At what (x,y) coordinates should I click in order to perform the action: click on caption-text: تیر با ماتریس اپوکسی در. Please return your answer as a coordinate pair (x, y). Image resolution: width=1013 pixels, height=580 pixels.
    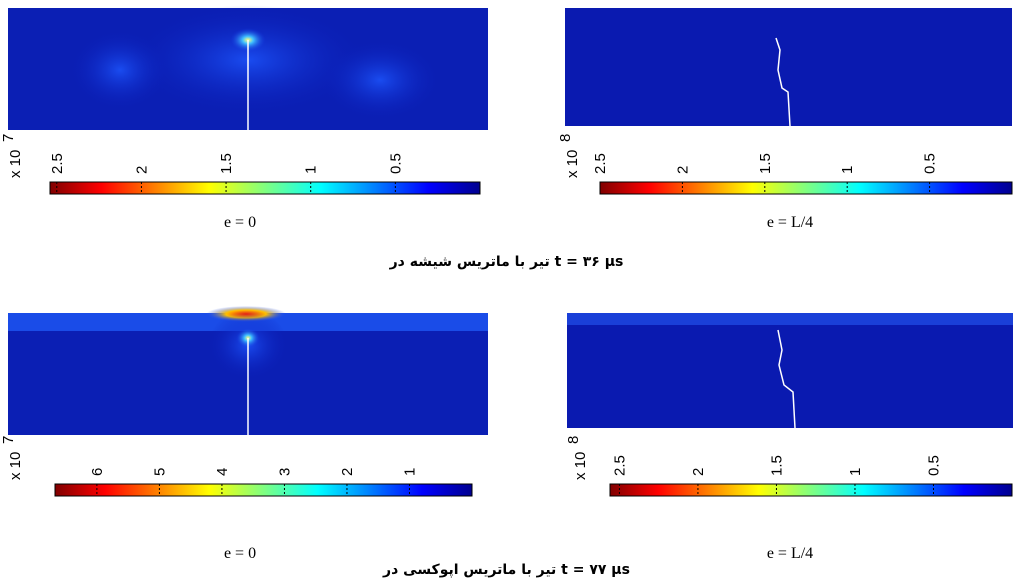
    Looking at the image, I should click on (470, 570).